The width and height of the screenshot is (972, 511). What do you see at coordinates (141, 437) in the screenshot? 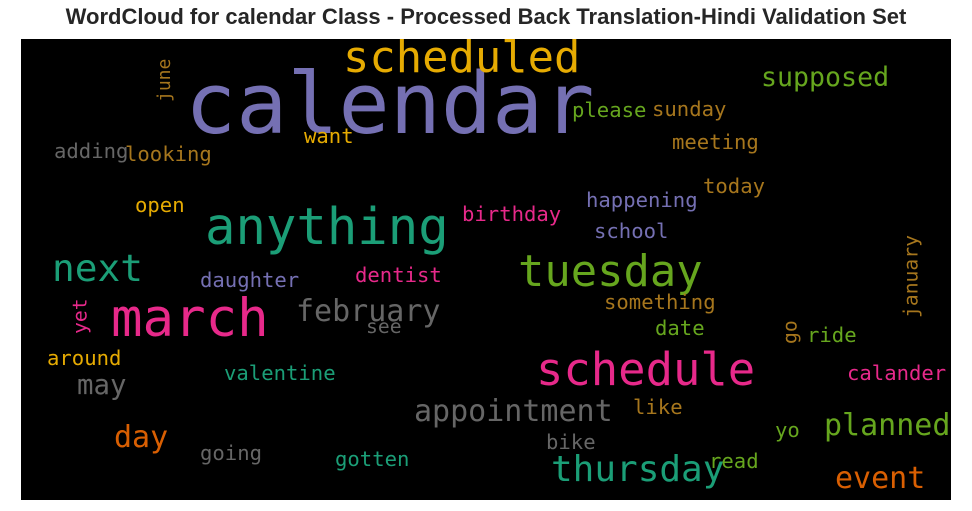
I see `word-day: day` at bounding box center [141, 437].